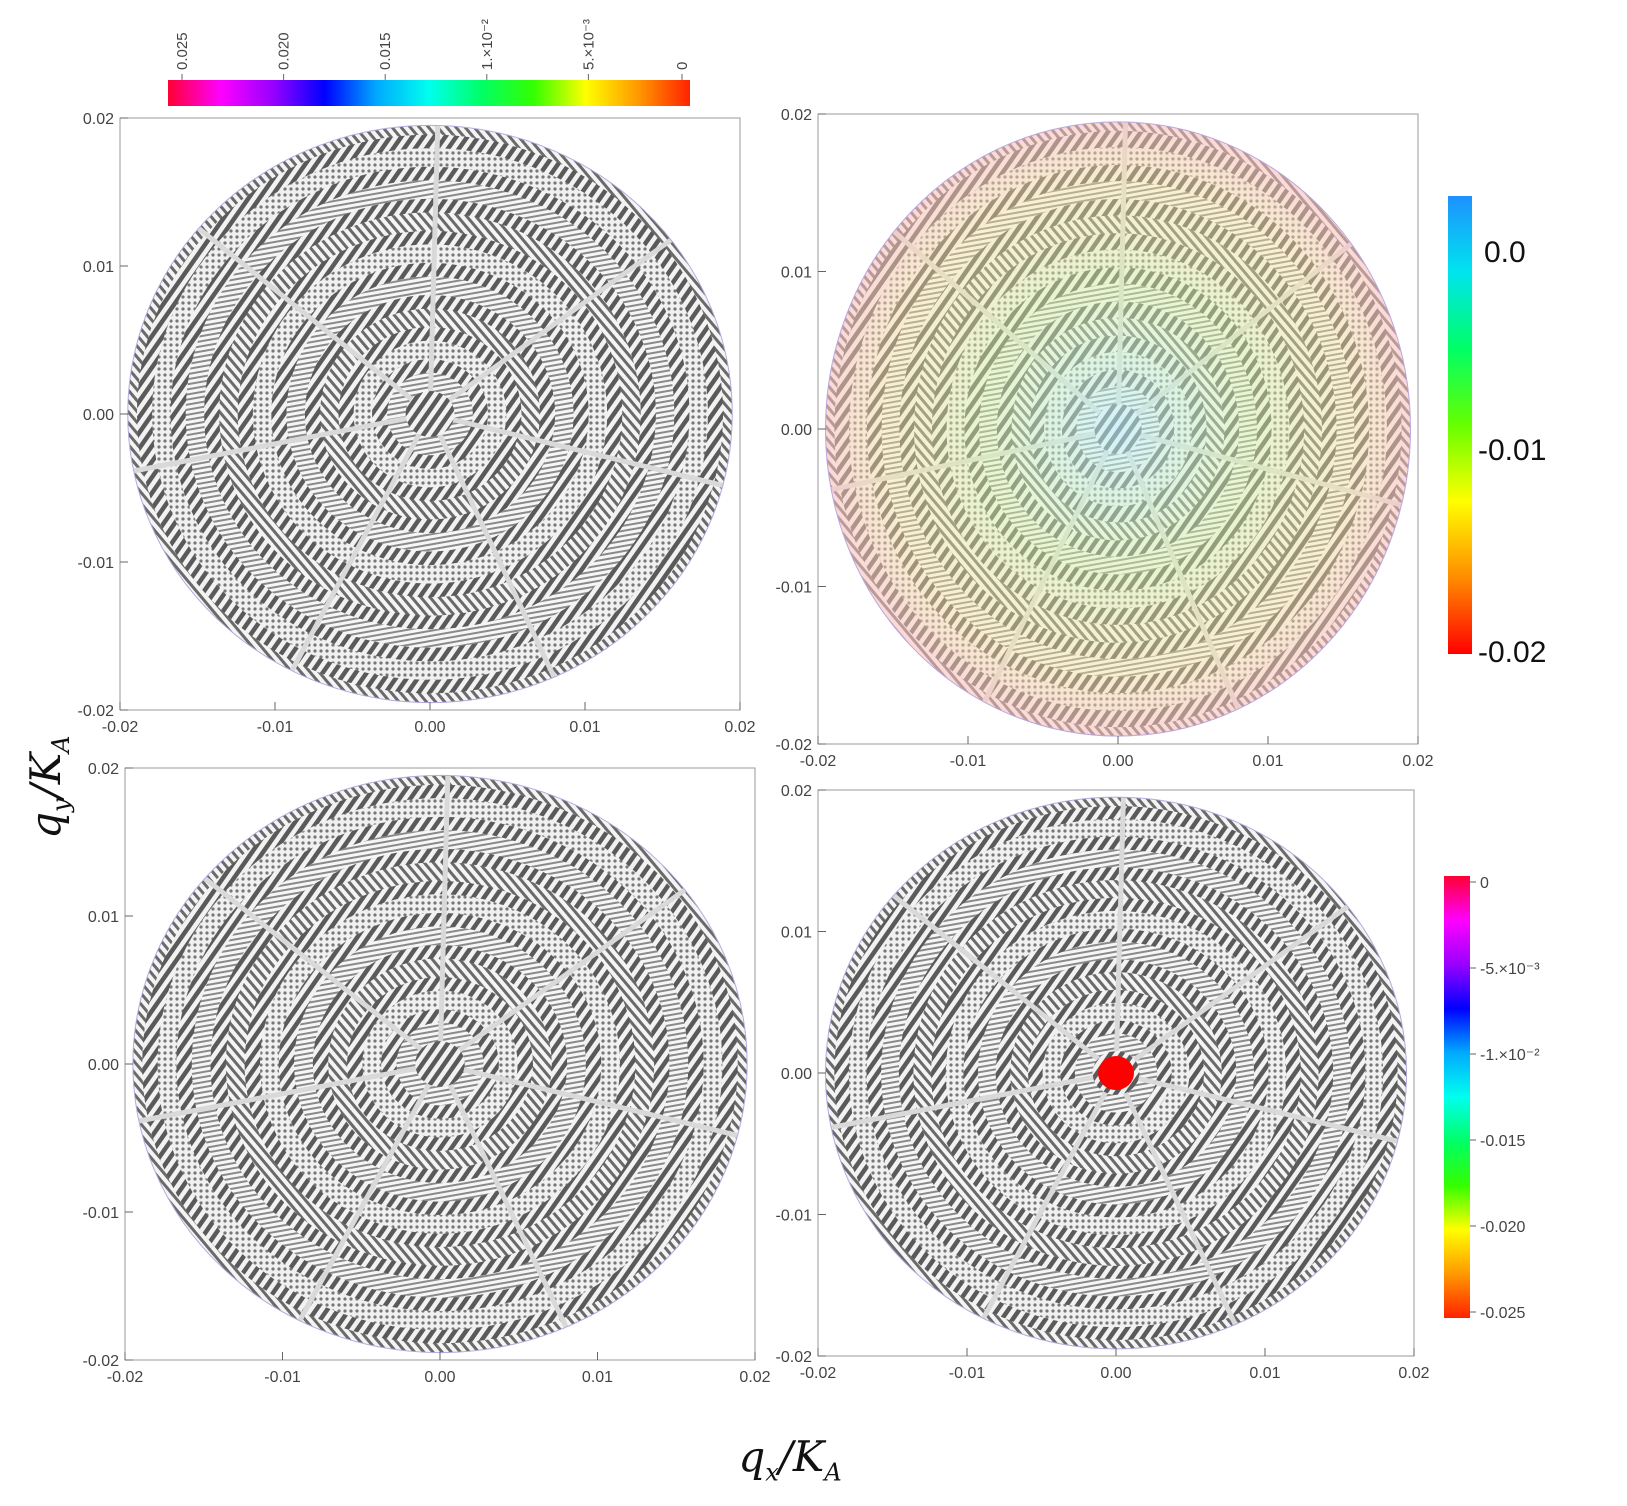 Image resolution: width=1627 pixels, height=1506 pixels. Describe the element at coordinates (45, 825) in the screenshot. I see `y-title-main: q` at that location.